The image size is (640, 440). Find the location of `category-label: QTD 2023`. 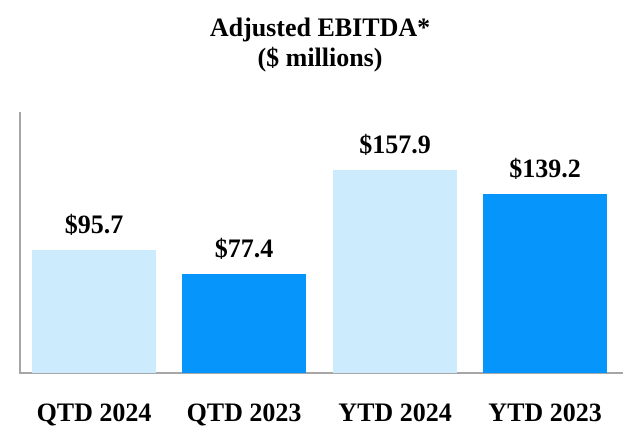

category-label: QTD 2023 is located at coordinates (244, 412).